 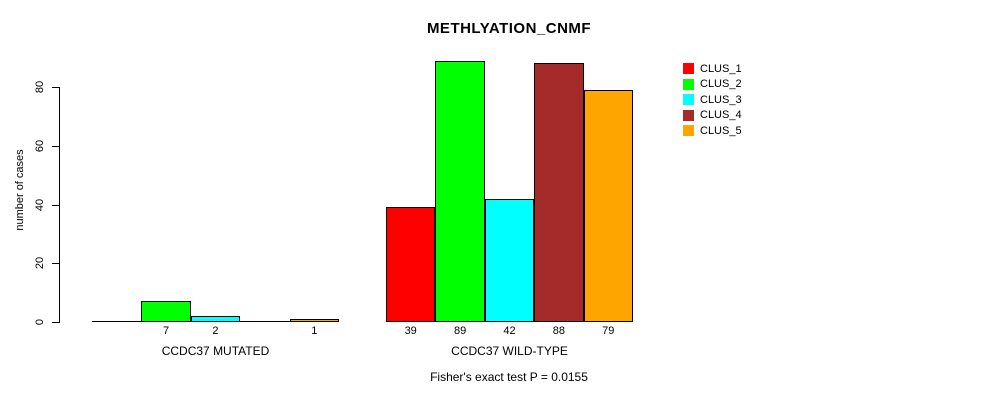 I want to click on bar-value-label: 7, so click(x=166, y=331).